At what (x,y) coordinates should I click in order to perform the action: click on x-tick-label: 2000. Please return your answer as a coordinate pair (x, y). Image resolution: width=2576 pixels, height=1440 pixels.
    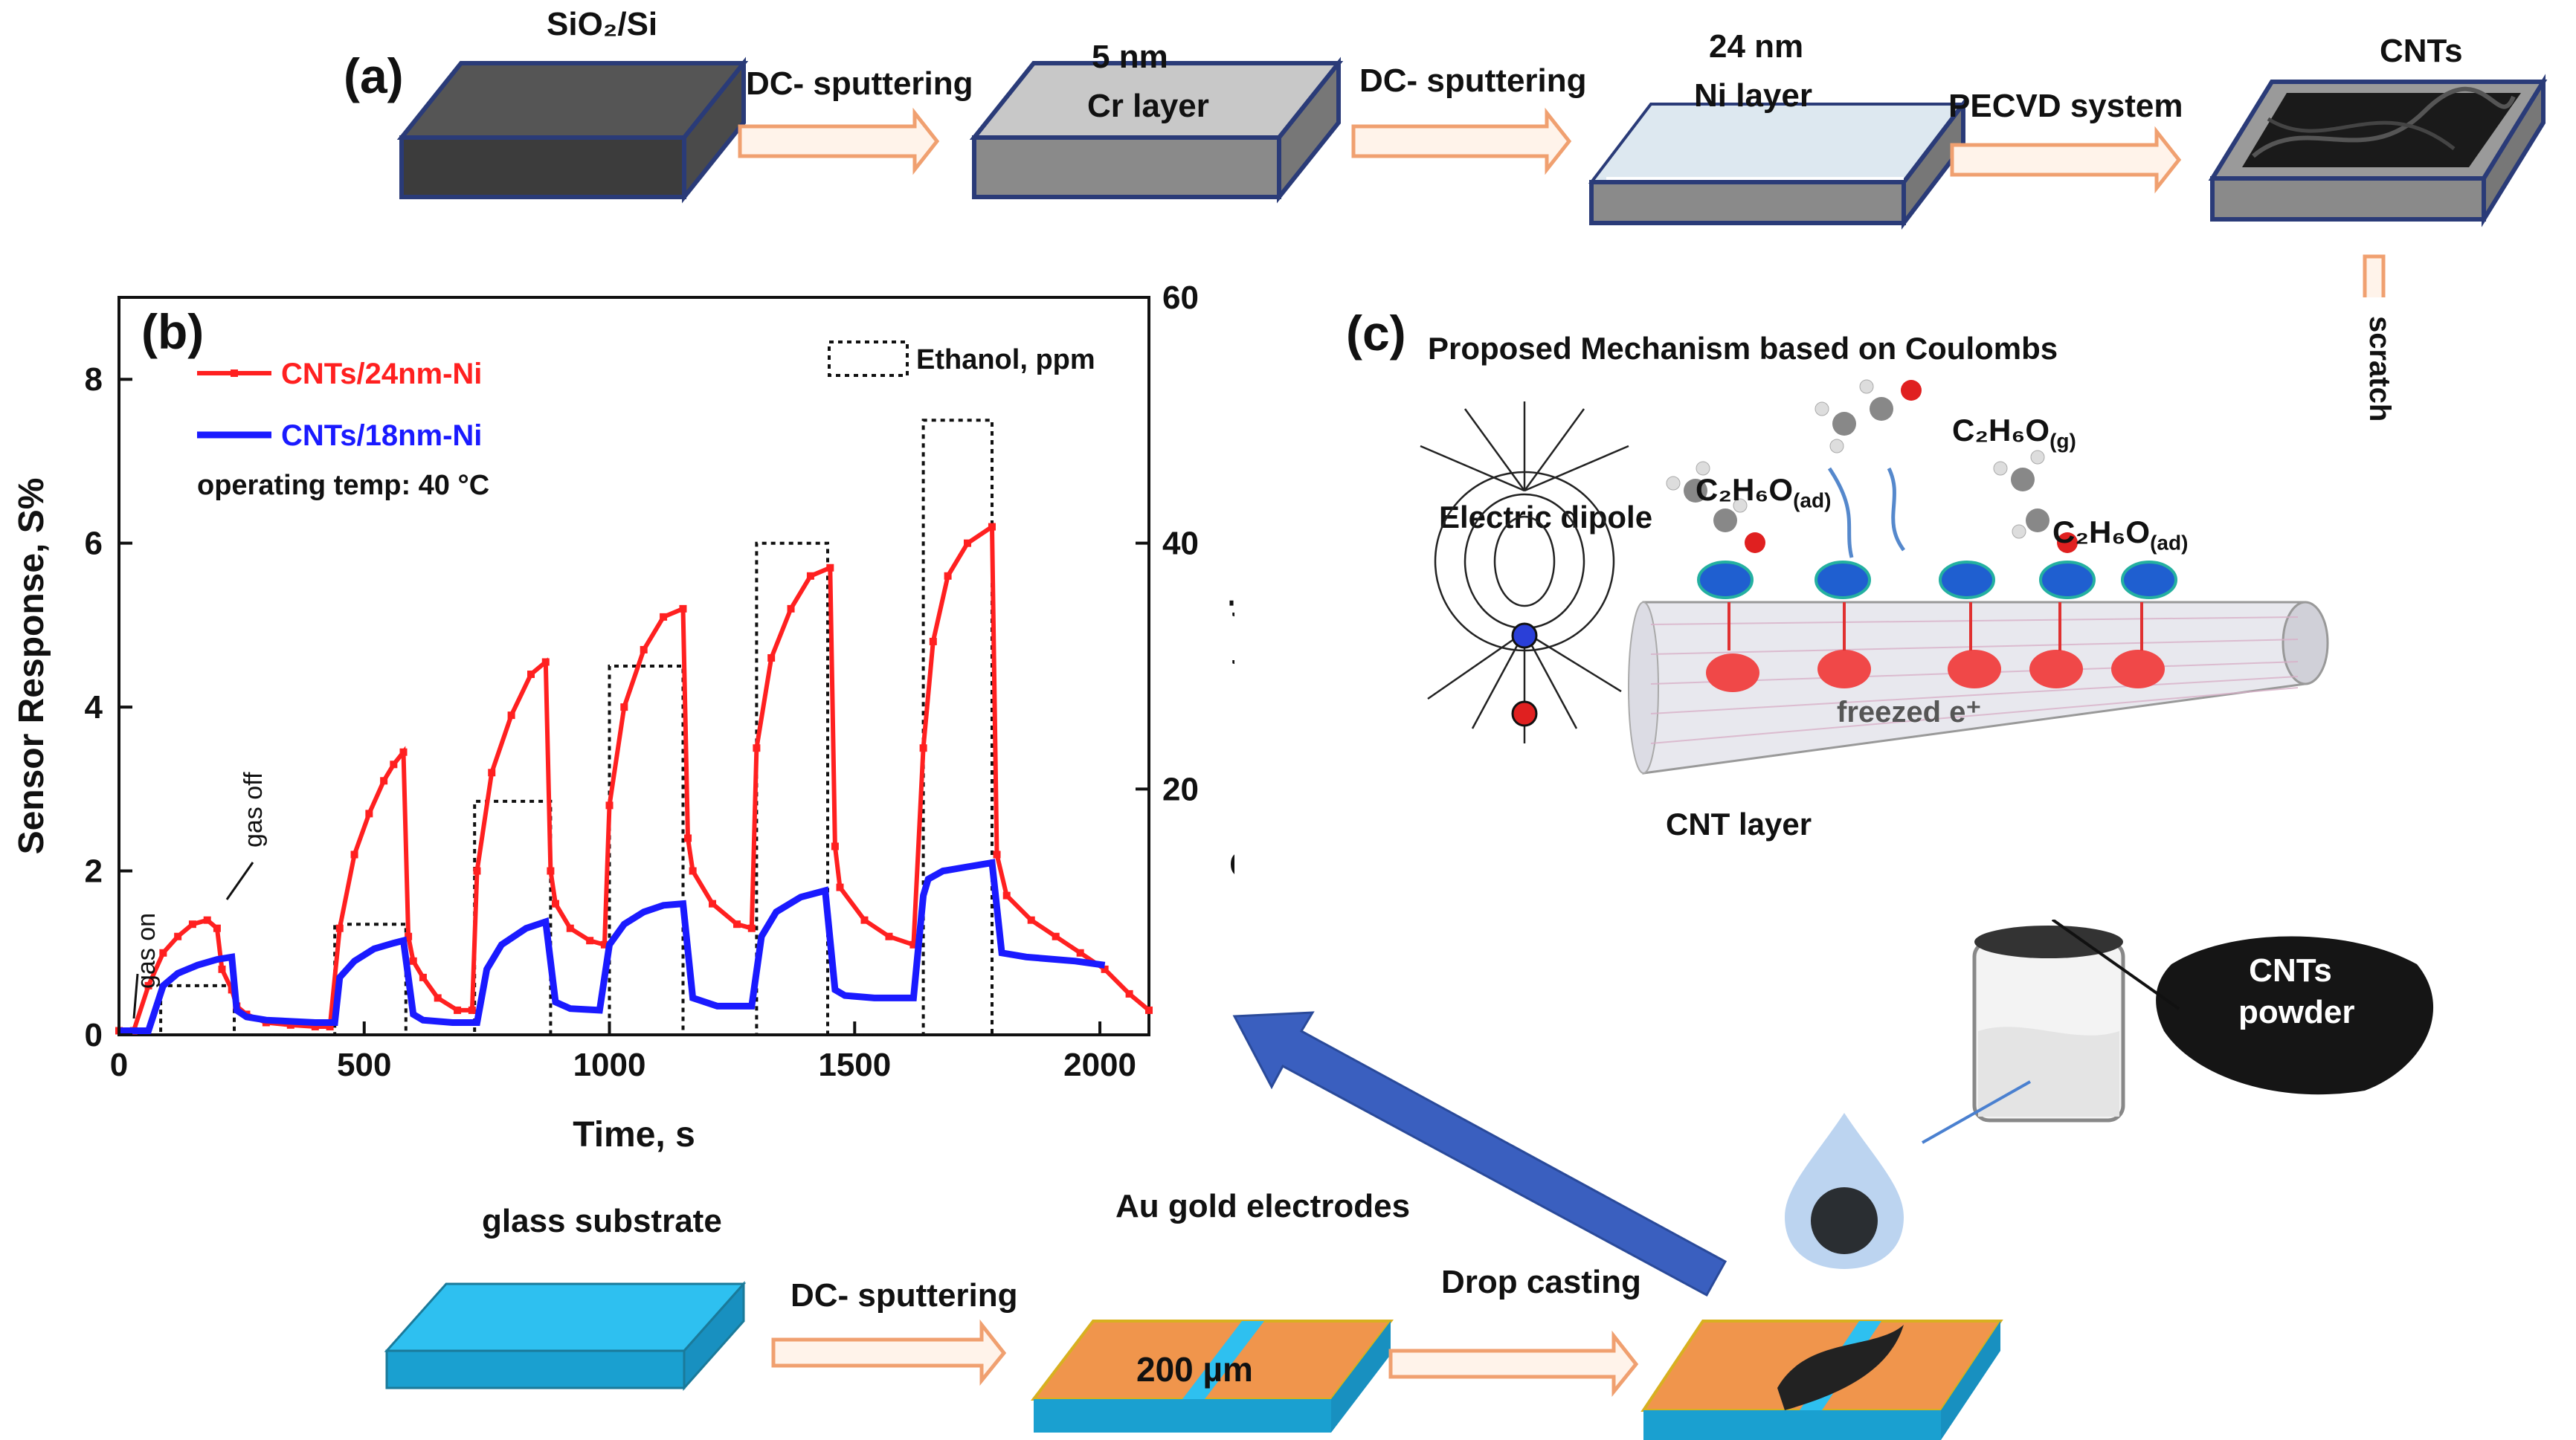
    Looking at the image, I should click on (1099, 1065).